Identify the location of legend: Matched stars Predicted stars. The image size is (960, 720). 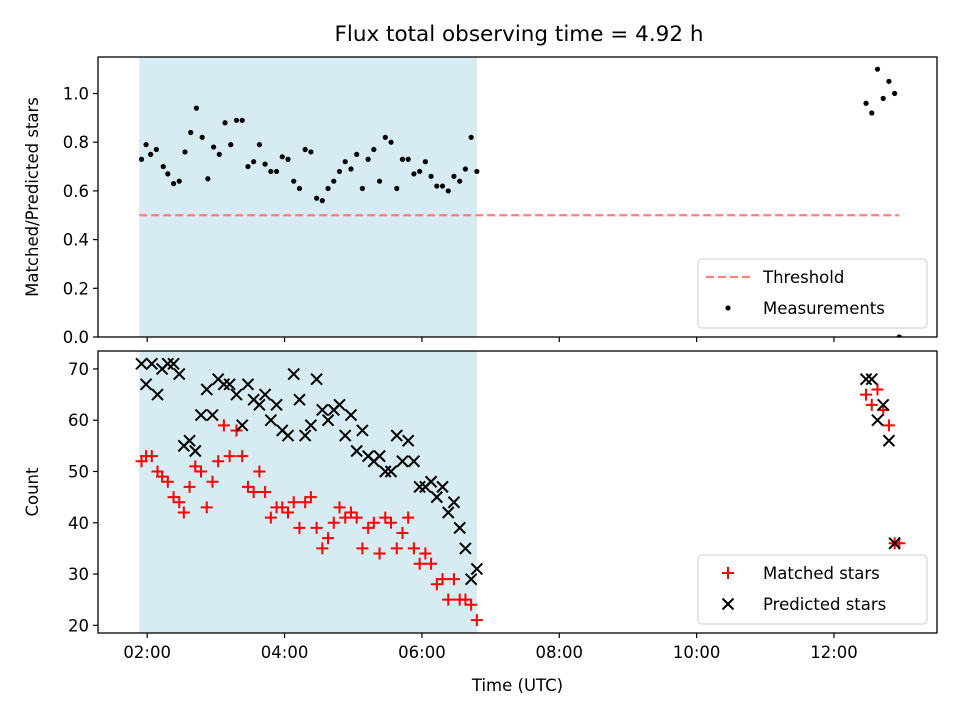
(812, 589).